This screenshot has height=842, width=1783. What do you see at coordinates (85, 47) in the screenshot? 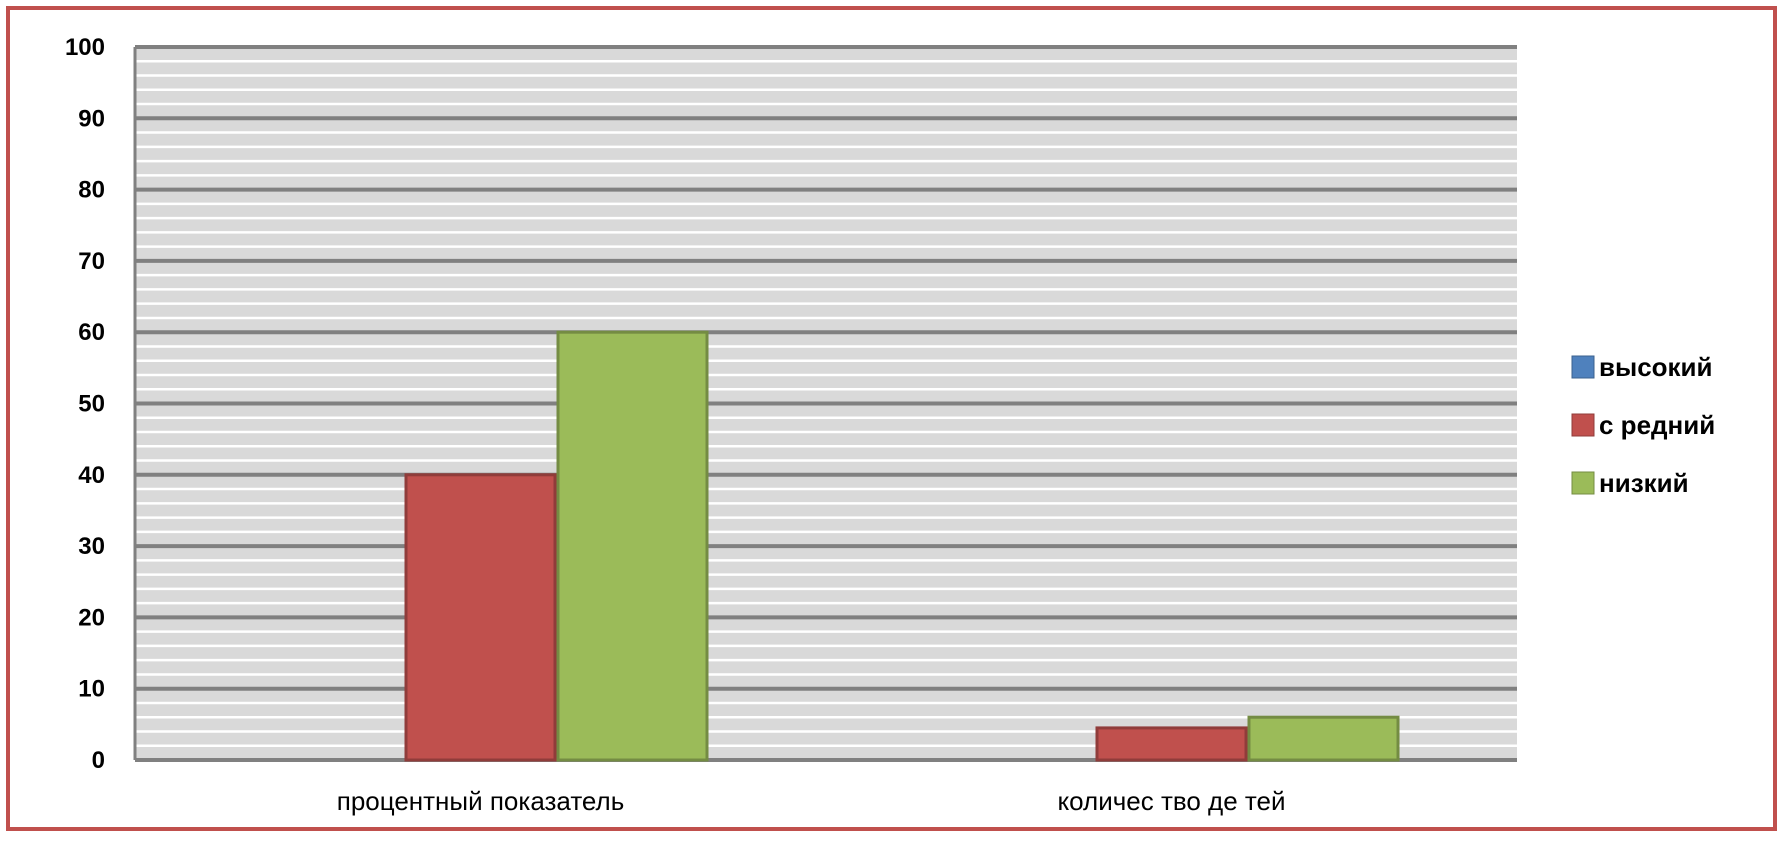
I see `y-tick-label: 100` at bounding box center [85, 47].